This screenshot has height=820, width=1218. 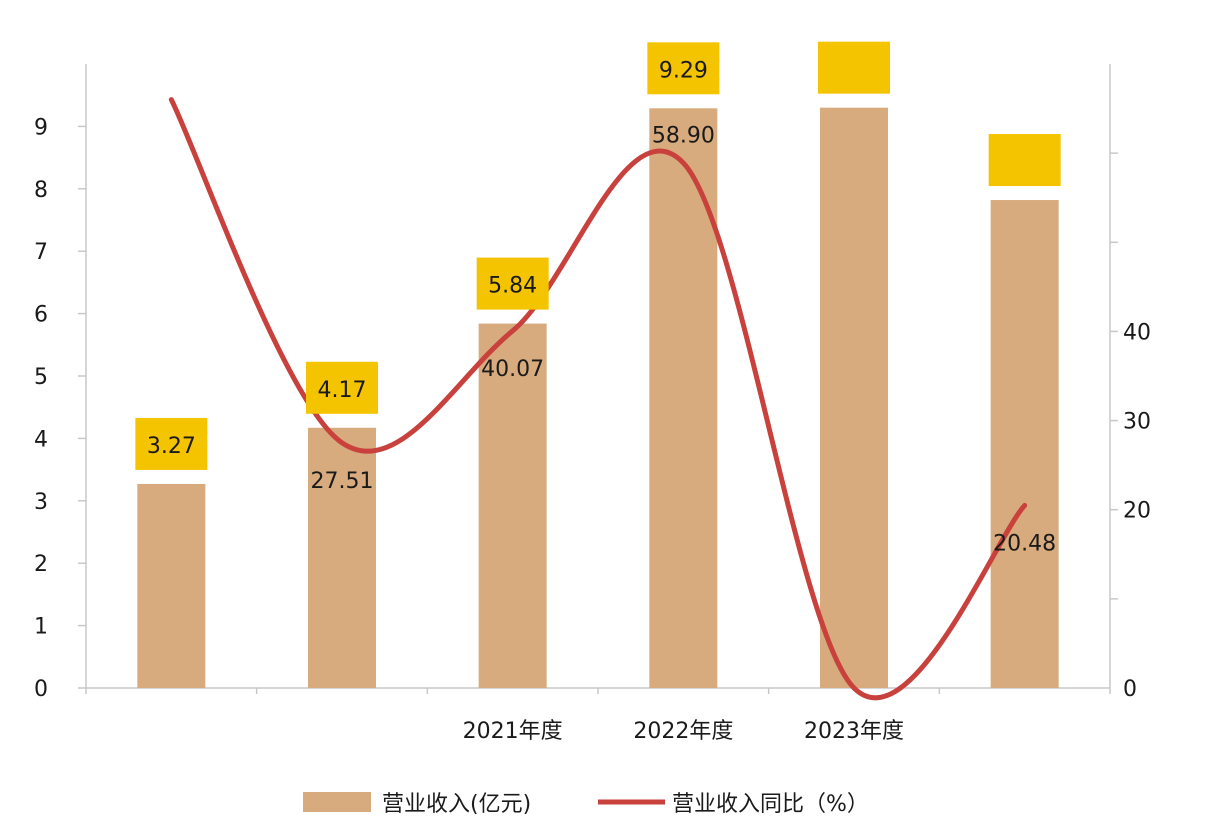 What do you see at coordinates (586, 804) in the screenshot?
I see `legend: 营业收入(亿元) 营业收入同比（%）` at bounding box center [586, 804].